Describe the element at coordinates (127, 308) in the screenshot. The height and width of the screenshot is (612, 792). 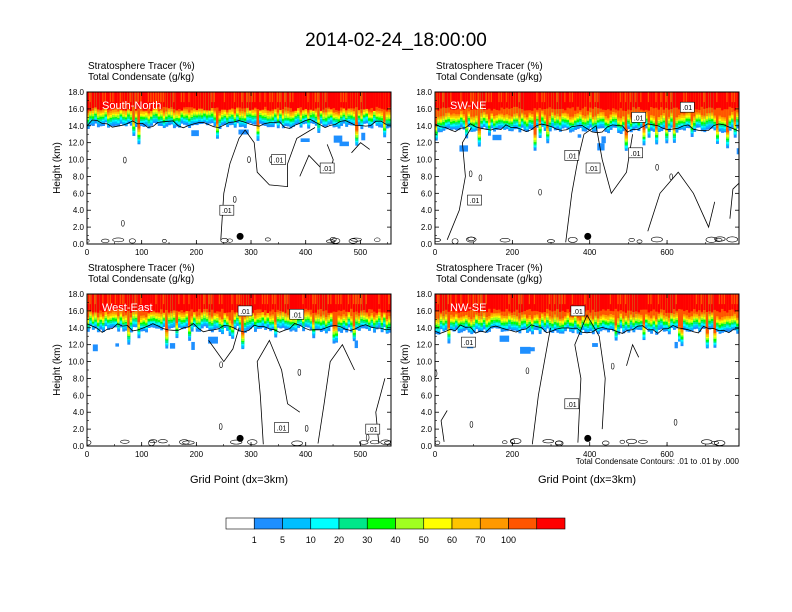
I see `panel-label: West-East` at that location.